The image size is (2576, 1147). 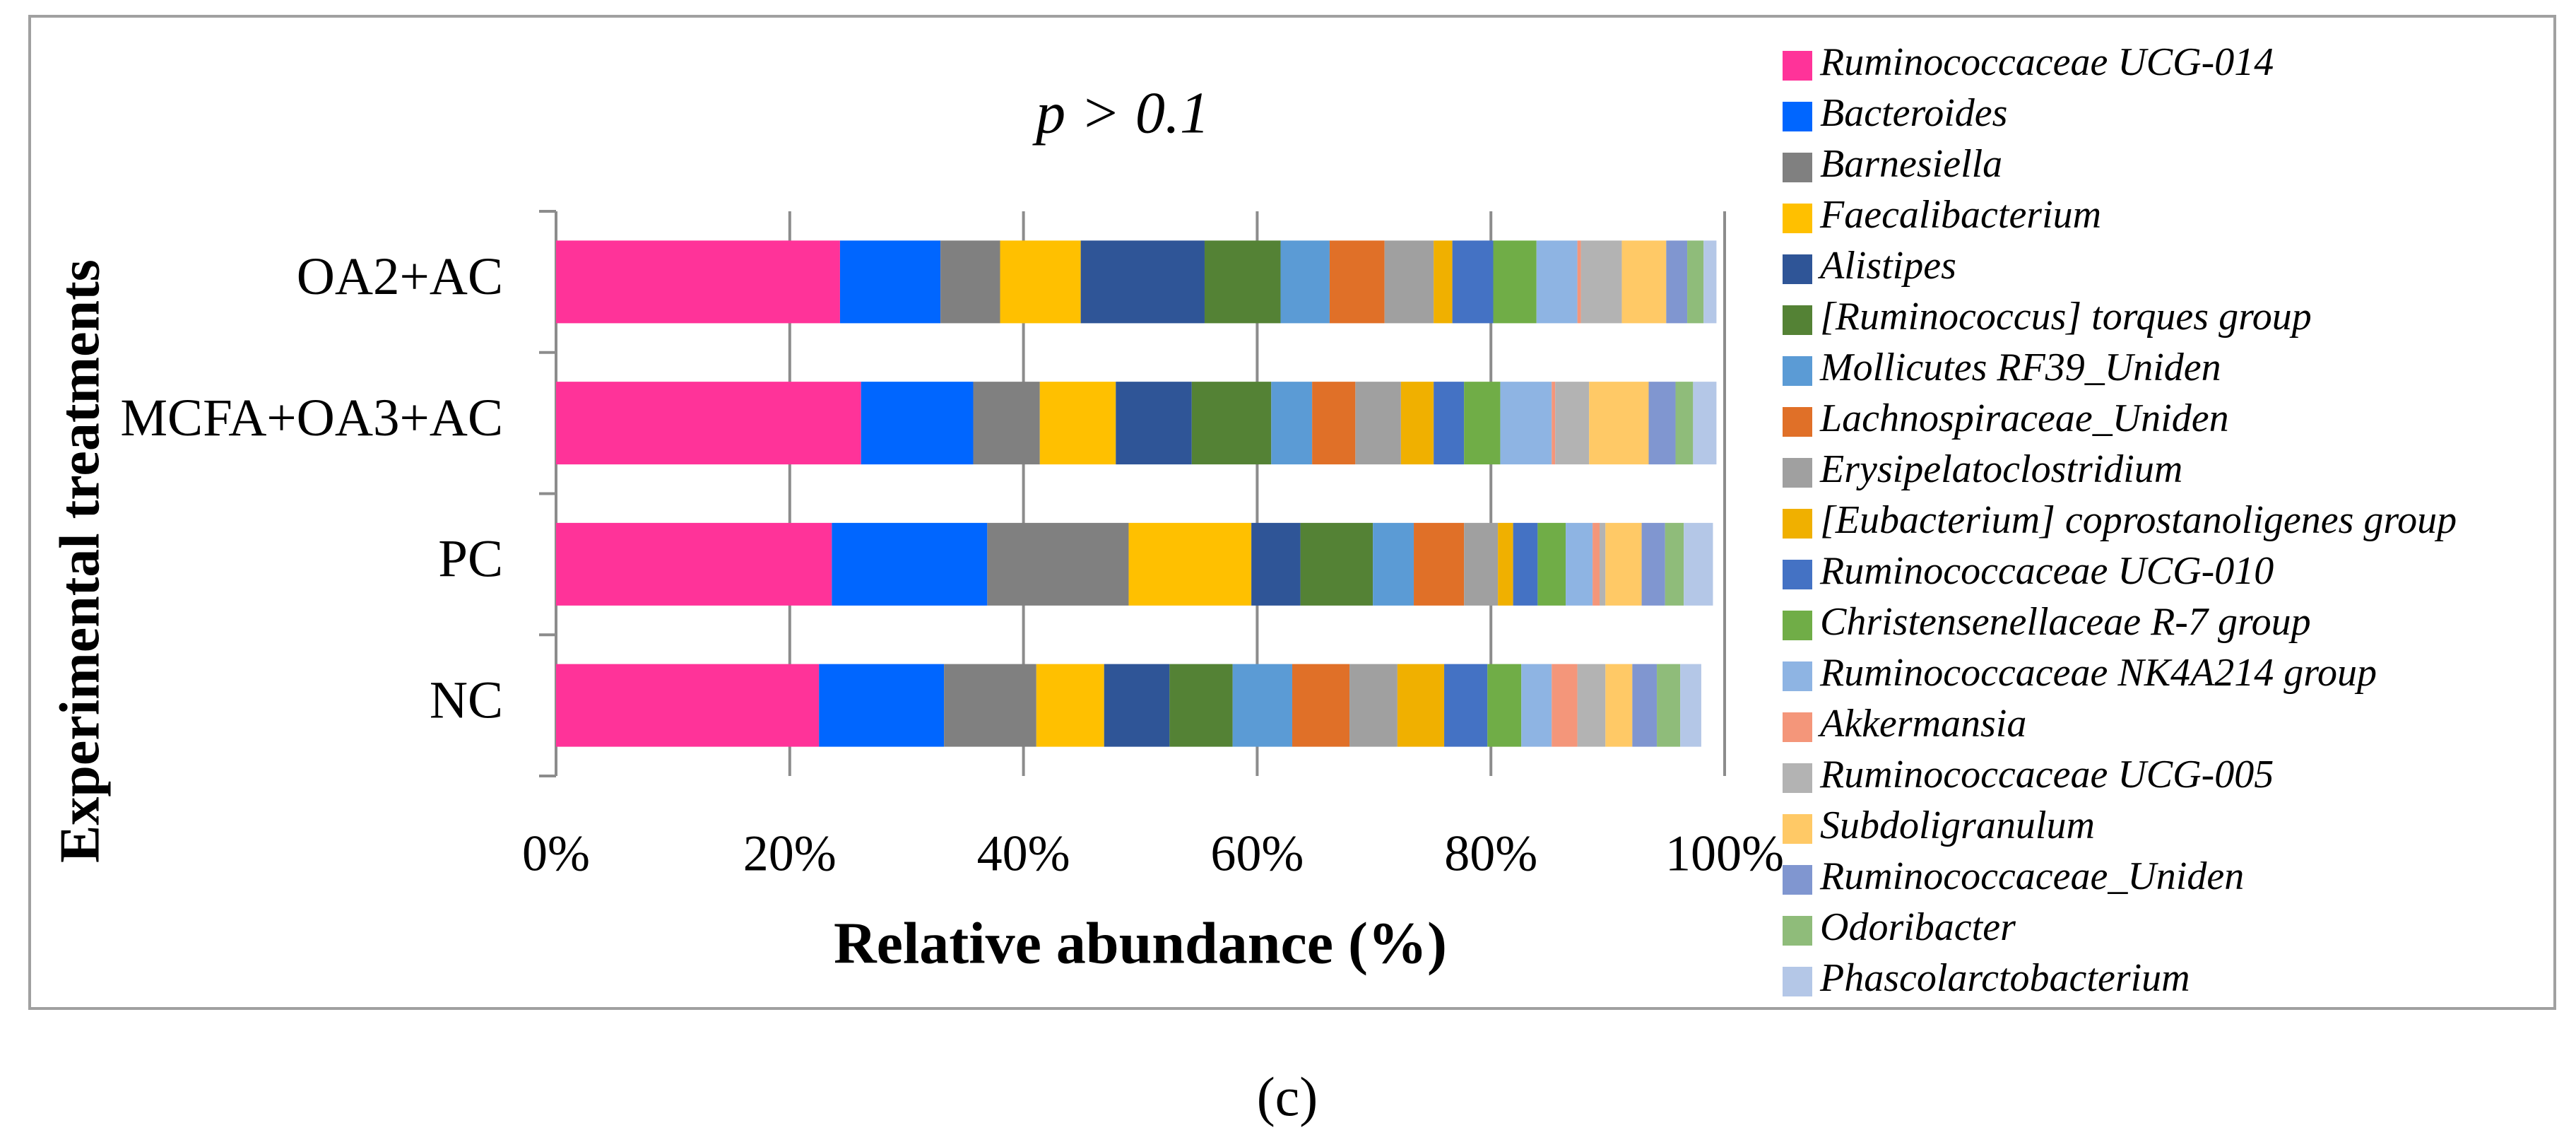 I want to click on y-axis-title: Experimental treatments, so click(x=80, y=561).